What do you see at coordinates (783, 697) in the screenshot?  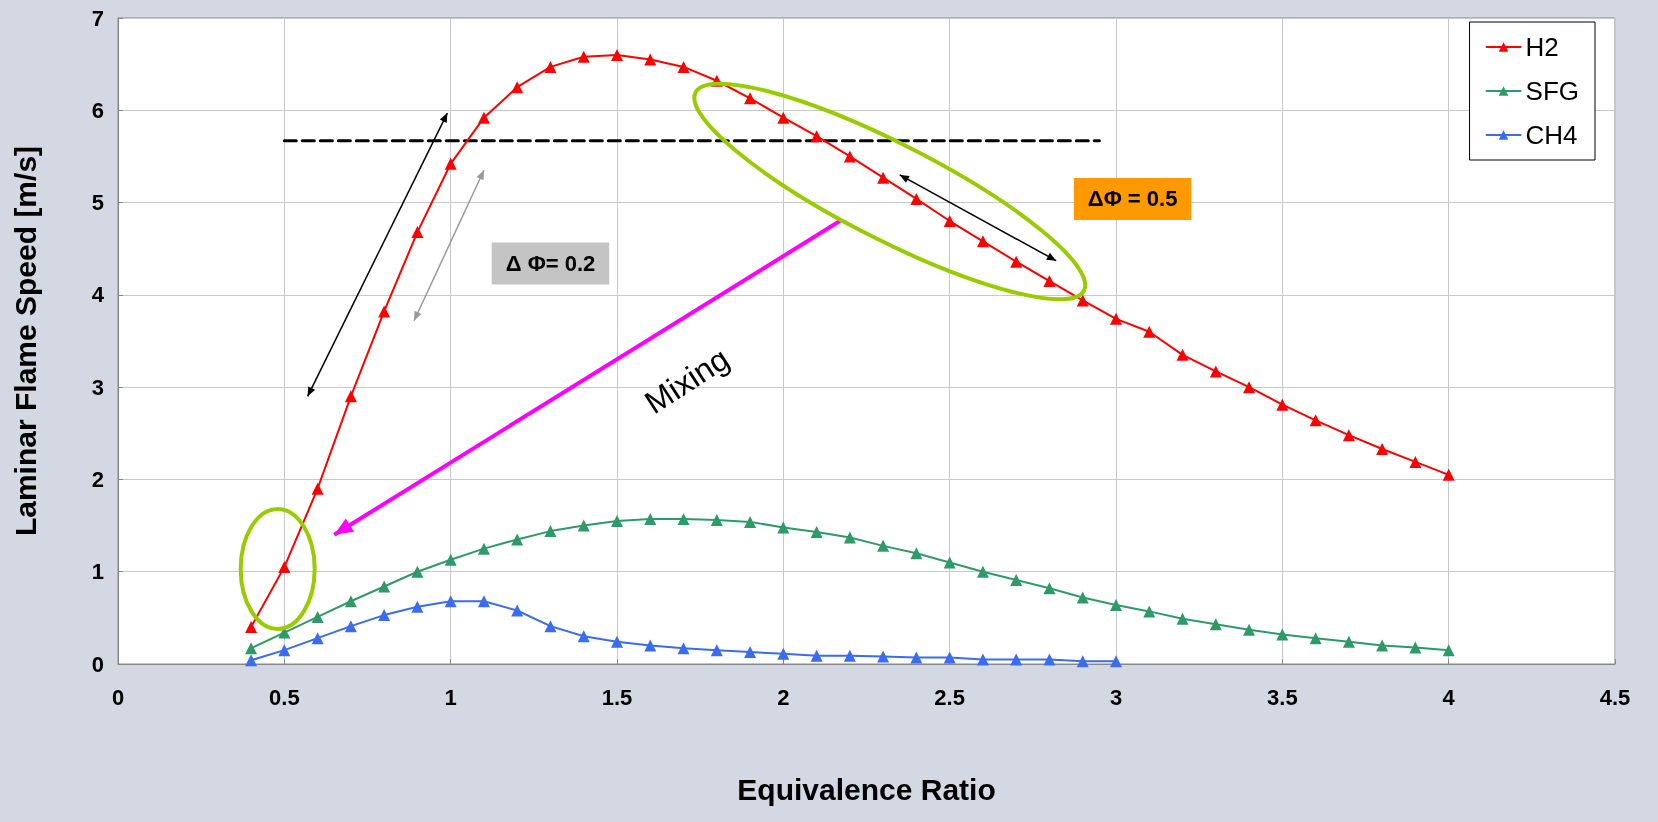 I see `x-tick-label: 2` at bounding box center [783, 697].